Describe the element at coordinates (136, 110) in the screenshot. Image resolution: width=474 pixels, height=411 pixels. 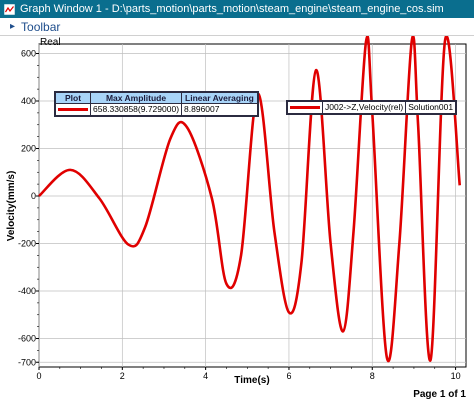
I see `stats-max-amplitude: 658.330858(9.729000)` at that location.